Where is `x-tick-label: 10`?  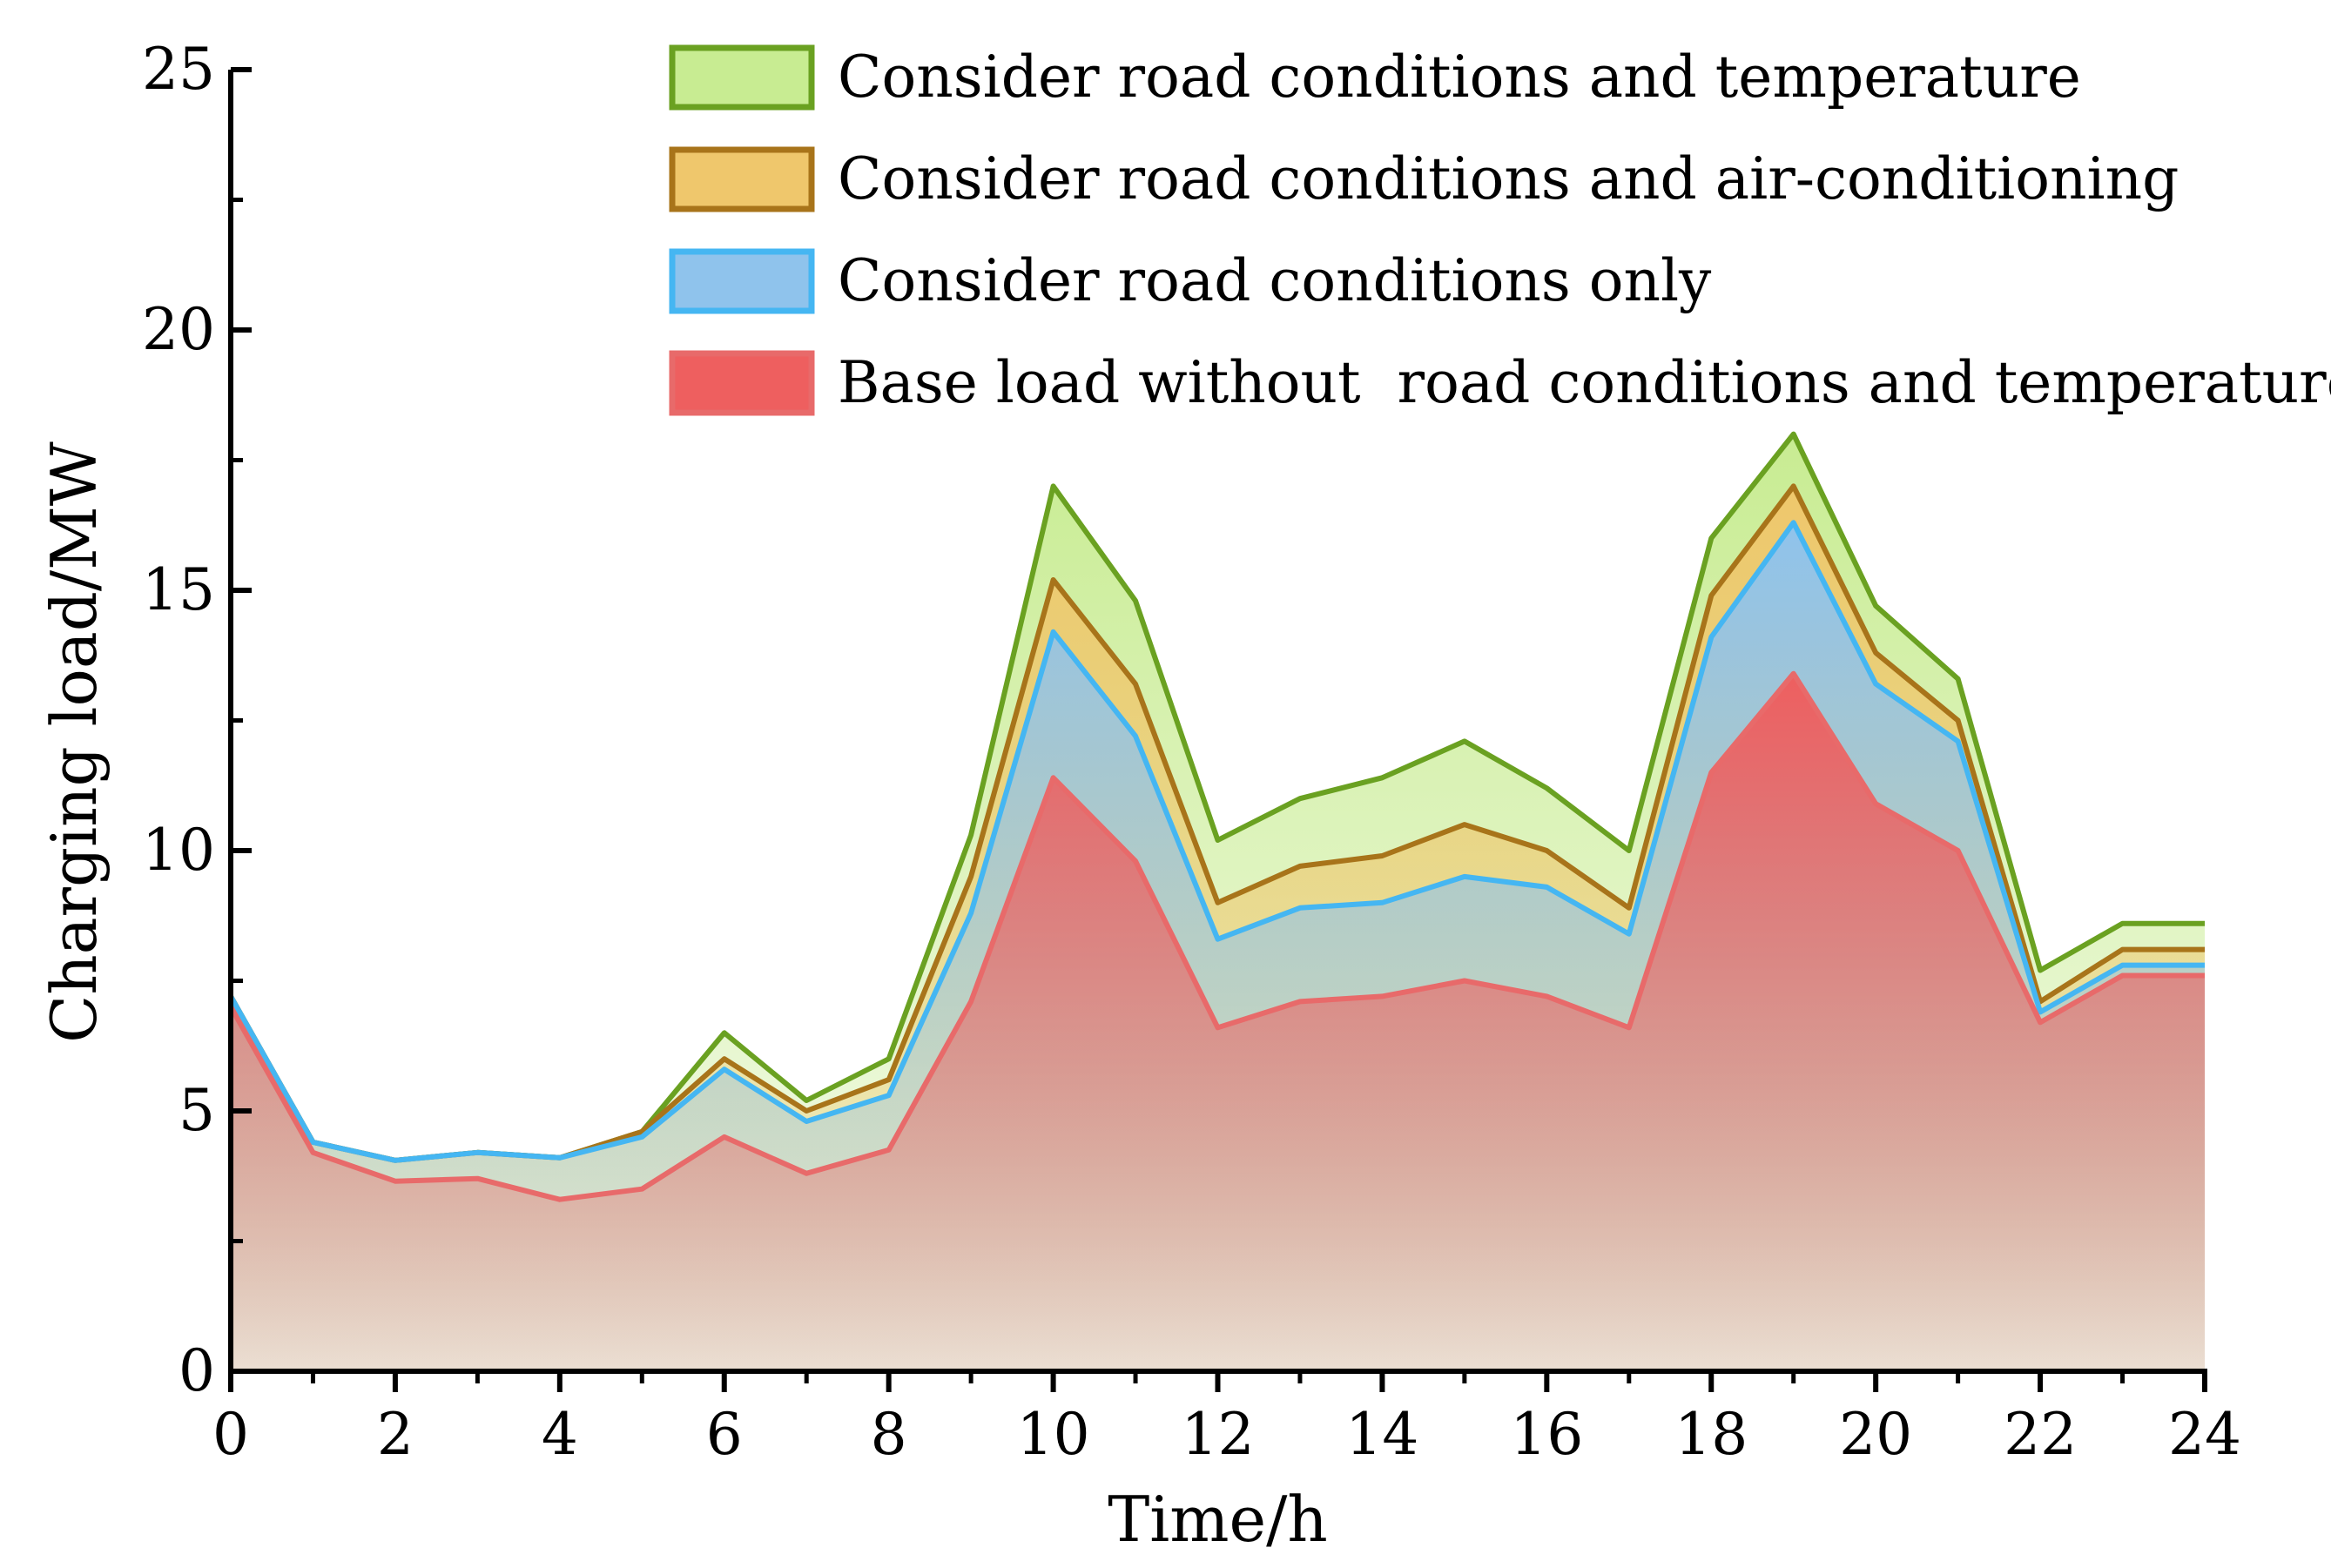 x-tick-label: 10 is located at coordinates (1053, 1434).